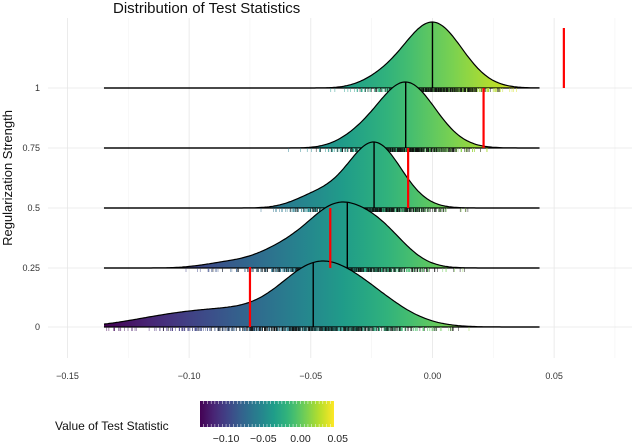 The height and width of the screenshot is (446, 640). What do you see at coordinates (554, 376) in the screenshot?
I see `x-tick-label: 0.05` at bounding box center [554, 376].